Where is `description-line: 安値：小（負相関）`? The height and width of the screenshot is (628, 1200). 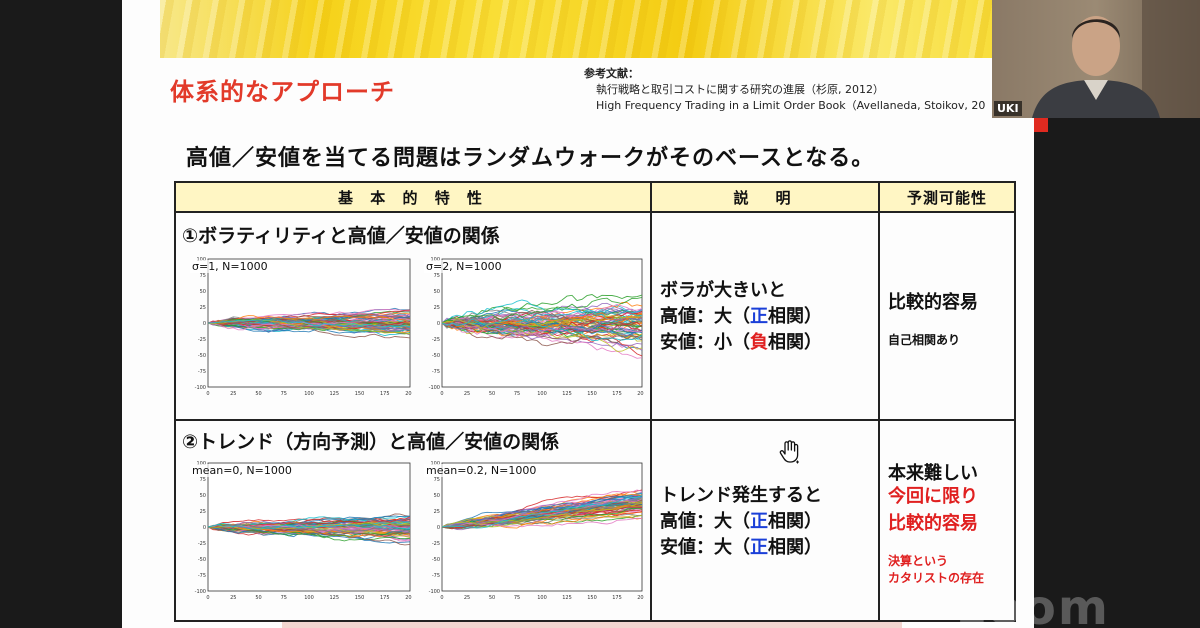
description-line: 安値：小（負相関） is located at coordinates (741, 343).